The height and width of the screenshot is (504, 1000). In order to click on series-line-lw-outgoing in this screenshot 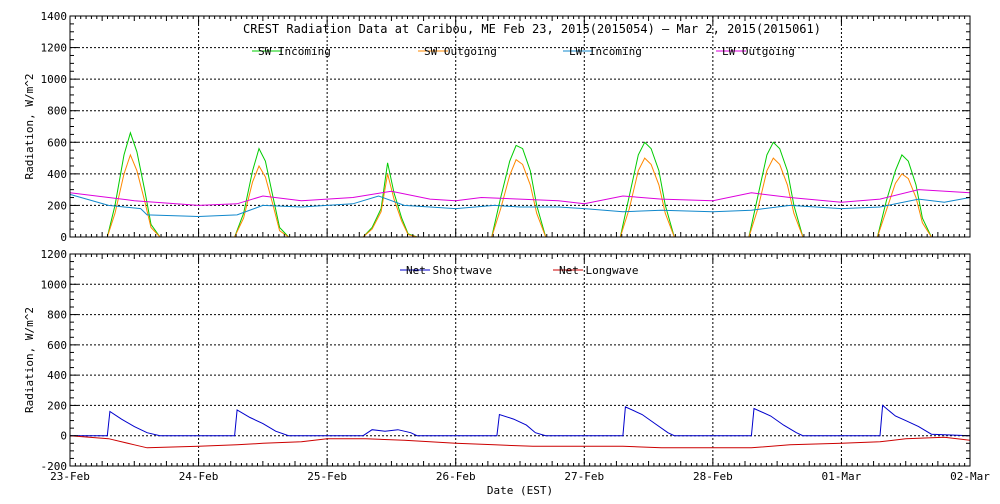, I will do `click(520, 197)`.